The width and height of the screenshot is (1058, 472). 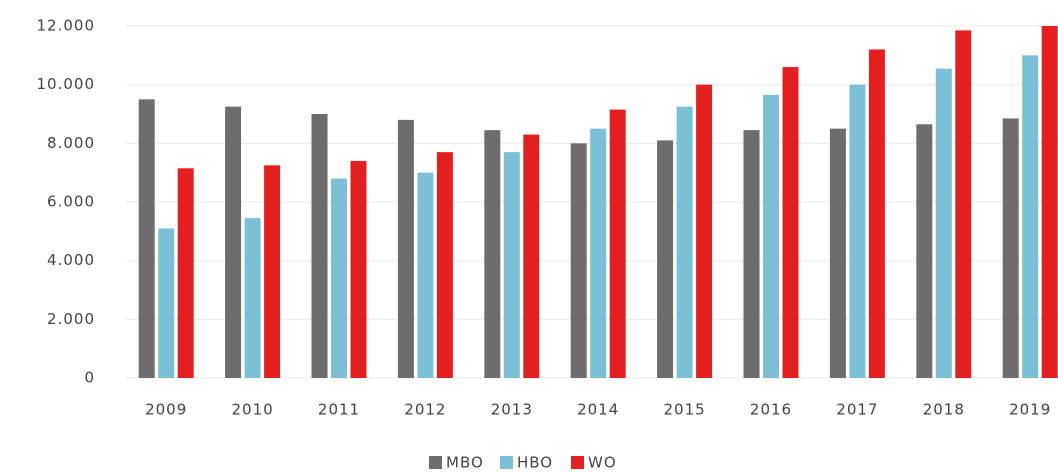 What do you see at coordinates (71, 202) in the screenshot?
I see `y-tick-label: 6.000` at bounding box center [71, 202].